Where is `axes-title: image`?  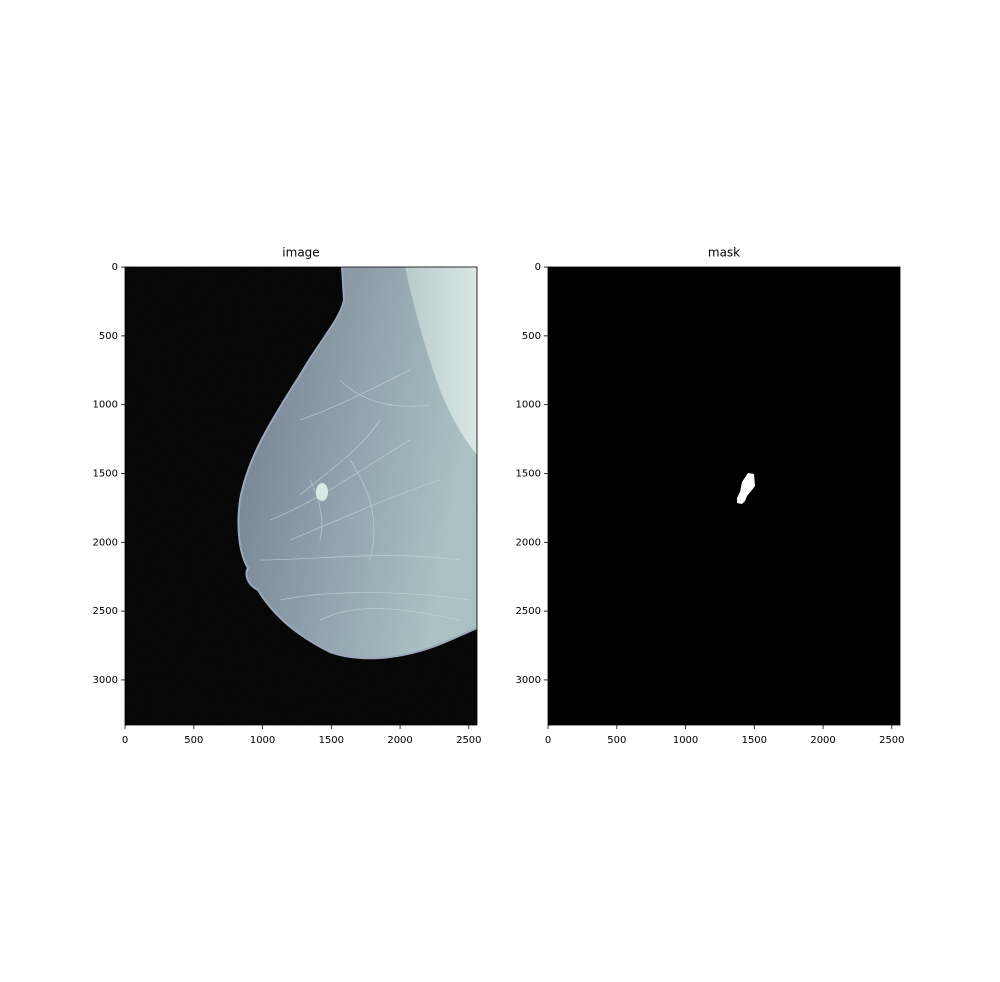 axes-title: image is located at coordinates (300, 253).